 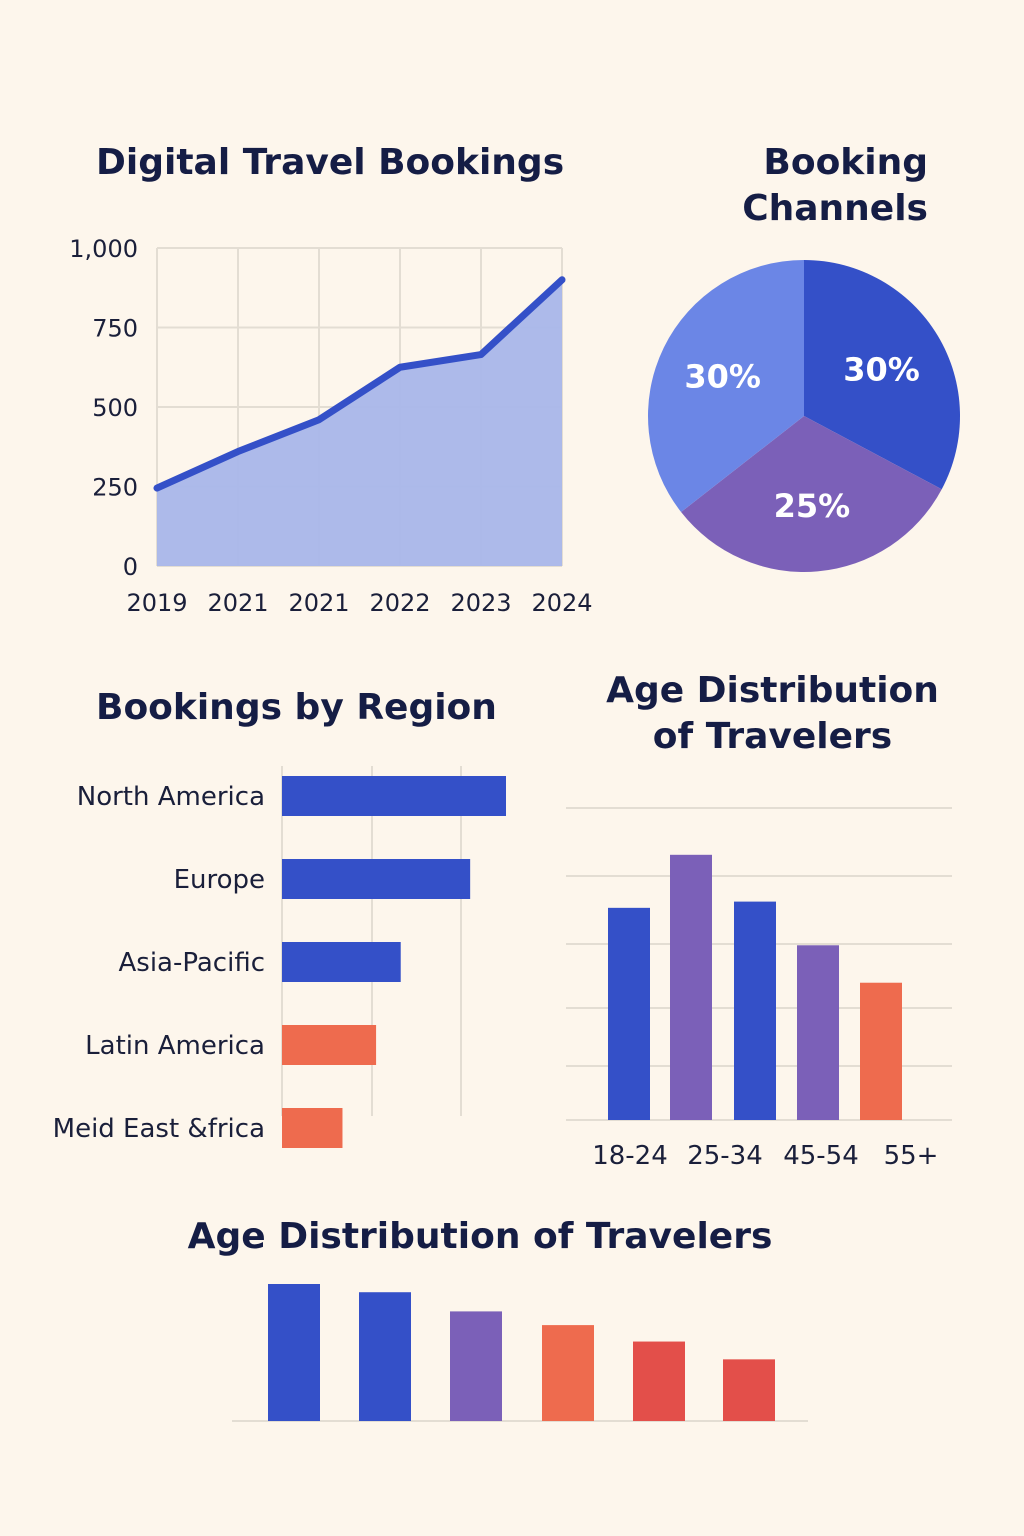 I want to click on region-category-label: Meid East &frica, so click(x=159, y=1129).